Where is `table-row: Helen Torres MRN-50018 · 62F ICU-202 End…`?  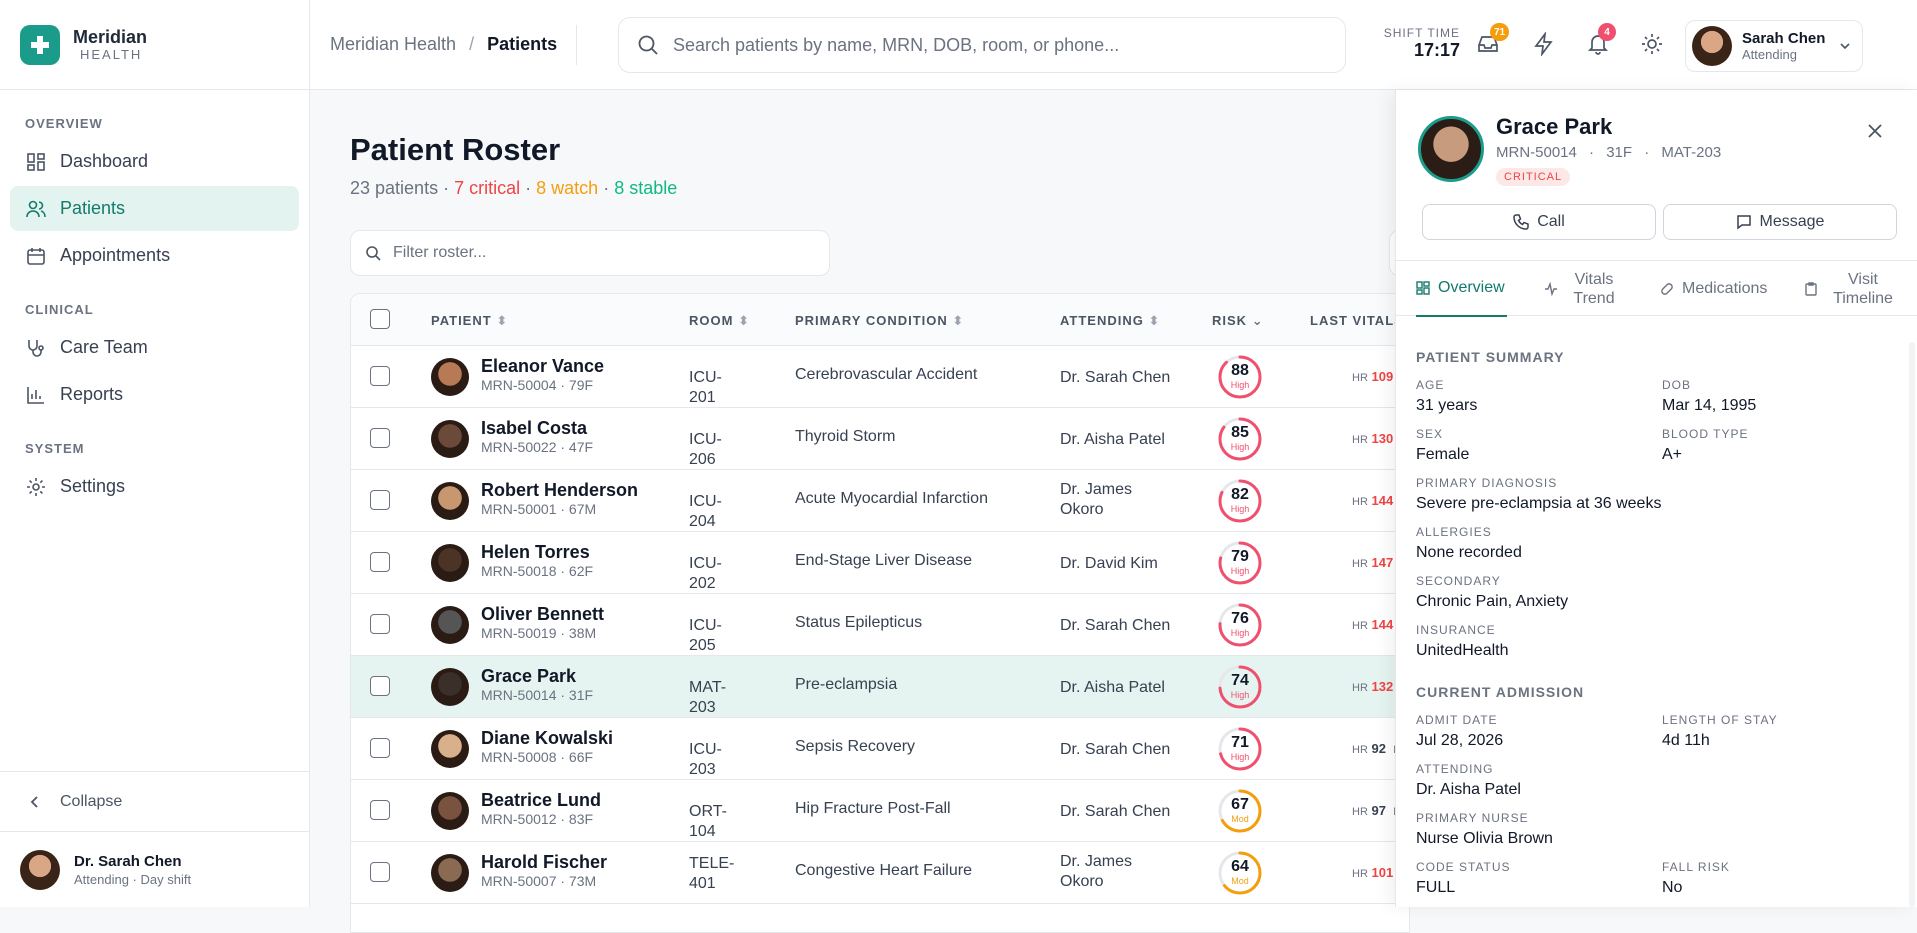 table-row: Helen Torres MRN-50018 · 62F ICU-202 End… is located at coordinates (880, 563).